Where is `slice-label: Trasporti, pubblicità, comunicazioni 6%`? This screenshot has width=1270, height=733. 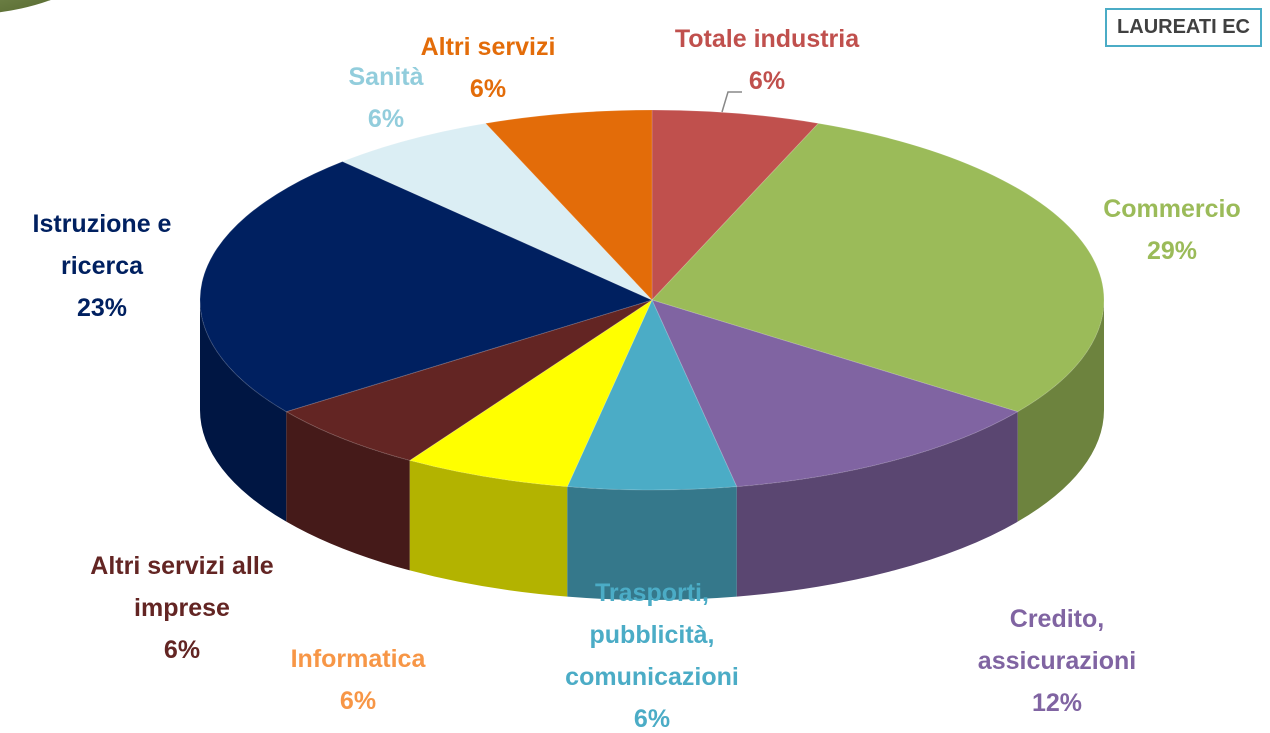 slice-label: Trasporti, pubblicità, comunicazioni 6% is located at coordinates (652, 652).